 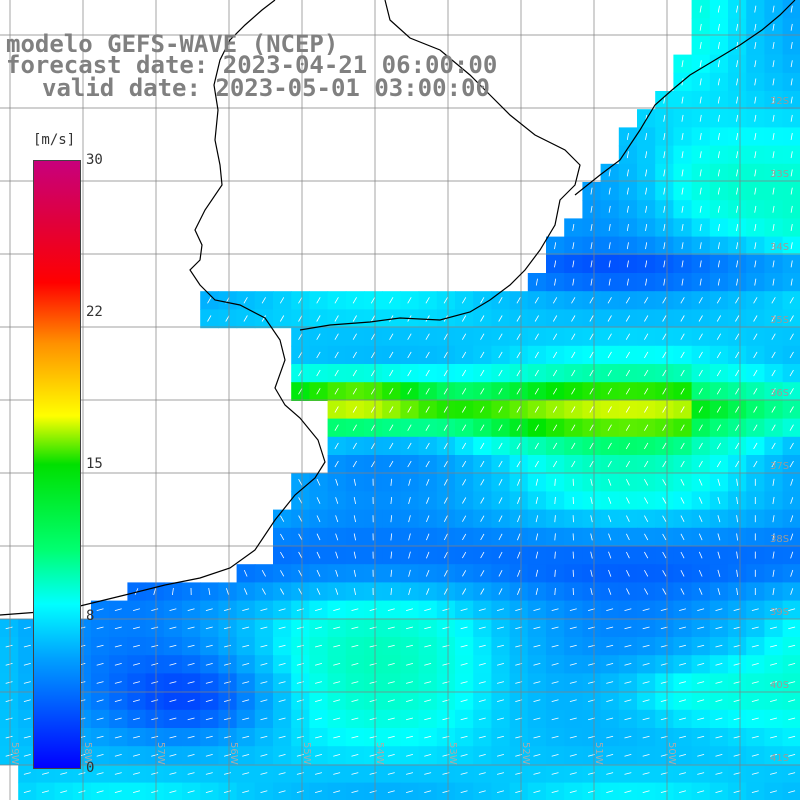 I want to click on longitude-label: 56W, so click(x=233, y=753).